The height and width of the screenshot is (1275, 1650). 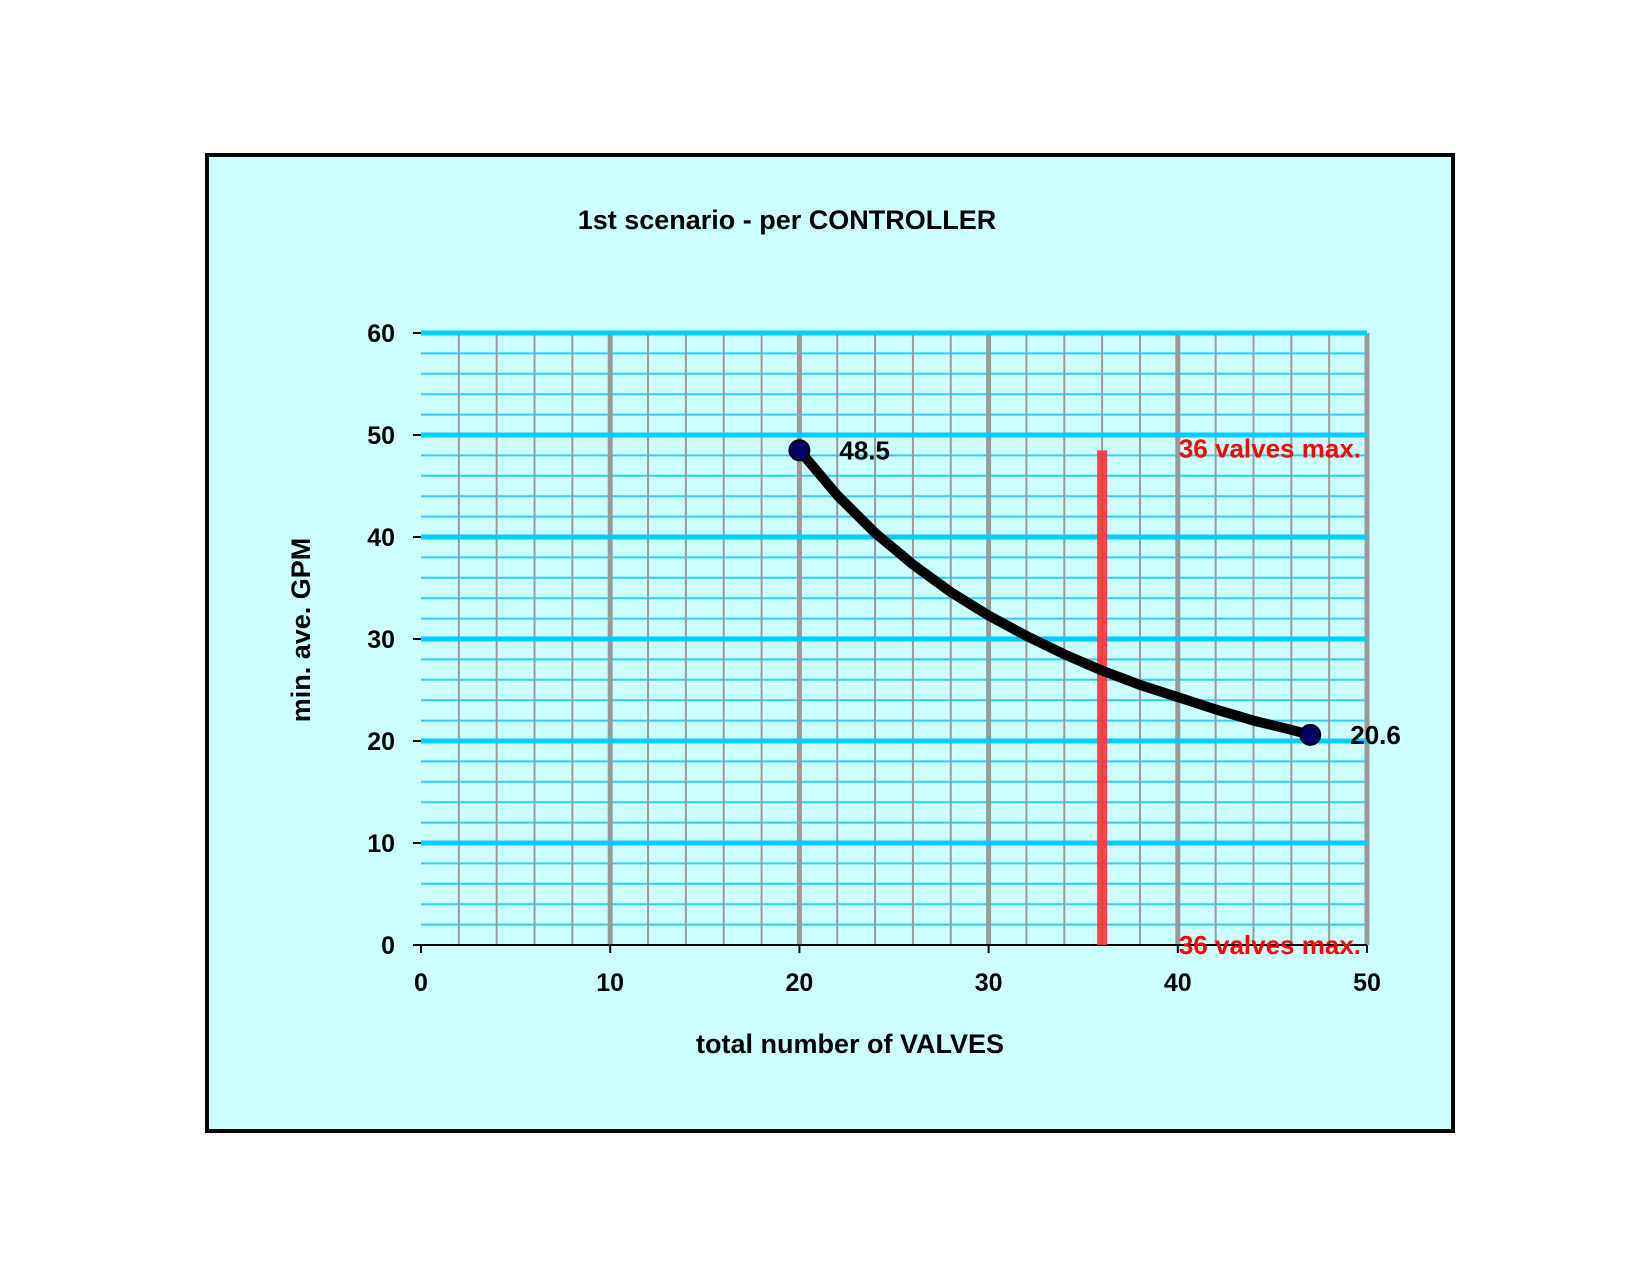 What do you see at coordinates (301, 630) in the screenshot?
I see `y-axis-title: min. ave. GPM` at bounding box center [301, 630].